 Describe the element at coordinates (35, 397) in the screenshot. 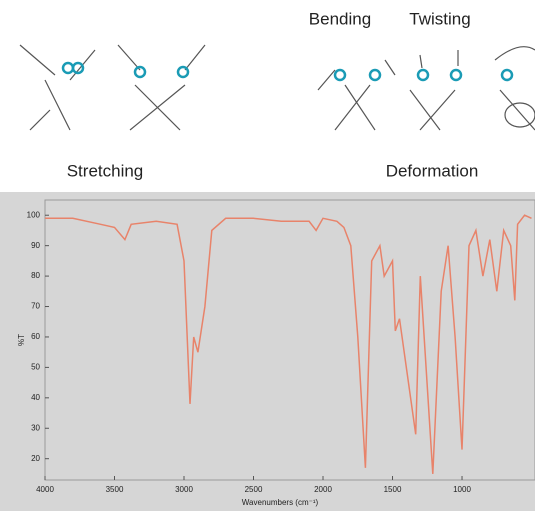

I see `y-tick-label: 40` at that location.